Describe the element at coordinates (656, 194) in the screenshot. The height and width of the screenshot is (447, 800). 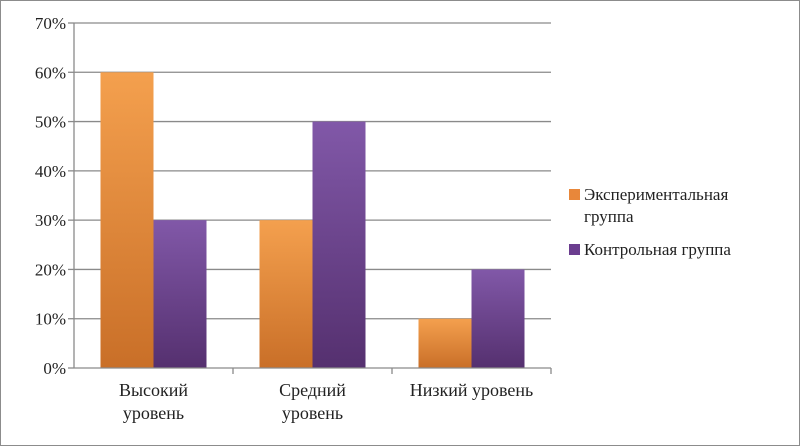
I see `legend-label: Экспериментальная` at that location.